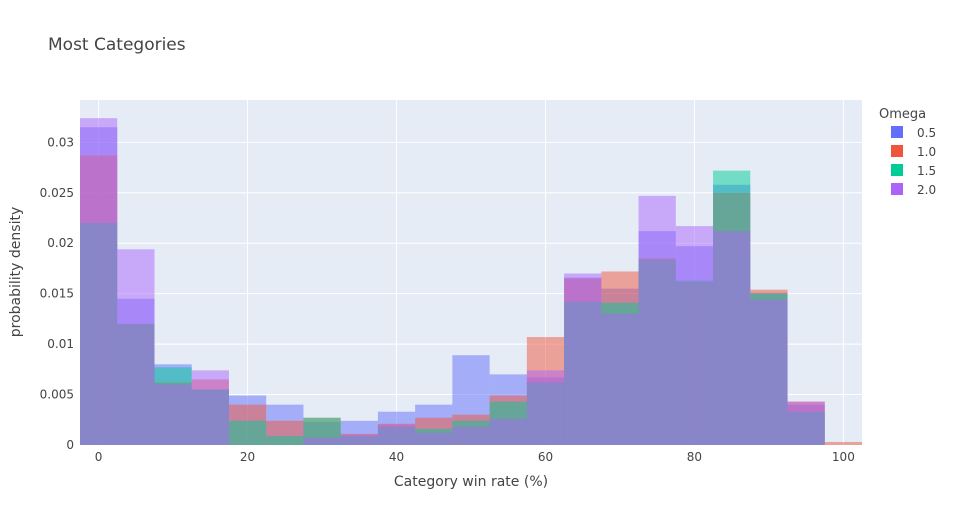 This screenshot has width=954, height=525. Describe the element at coordinates (57, 193) in the screenshot. I see `y-tick-label: 0.025` at that location.